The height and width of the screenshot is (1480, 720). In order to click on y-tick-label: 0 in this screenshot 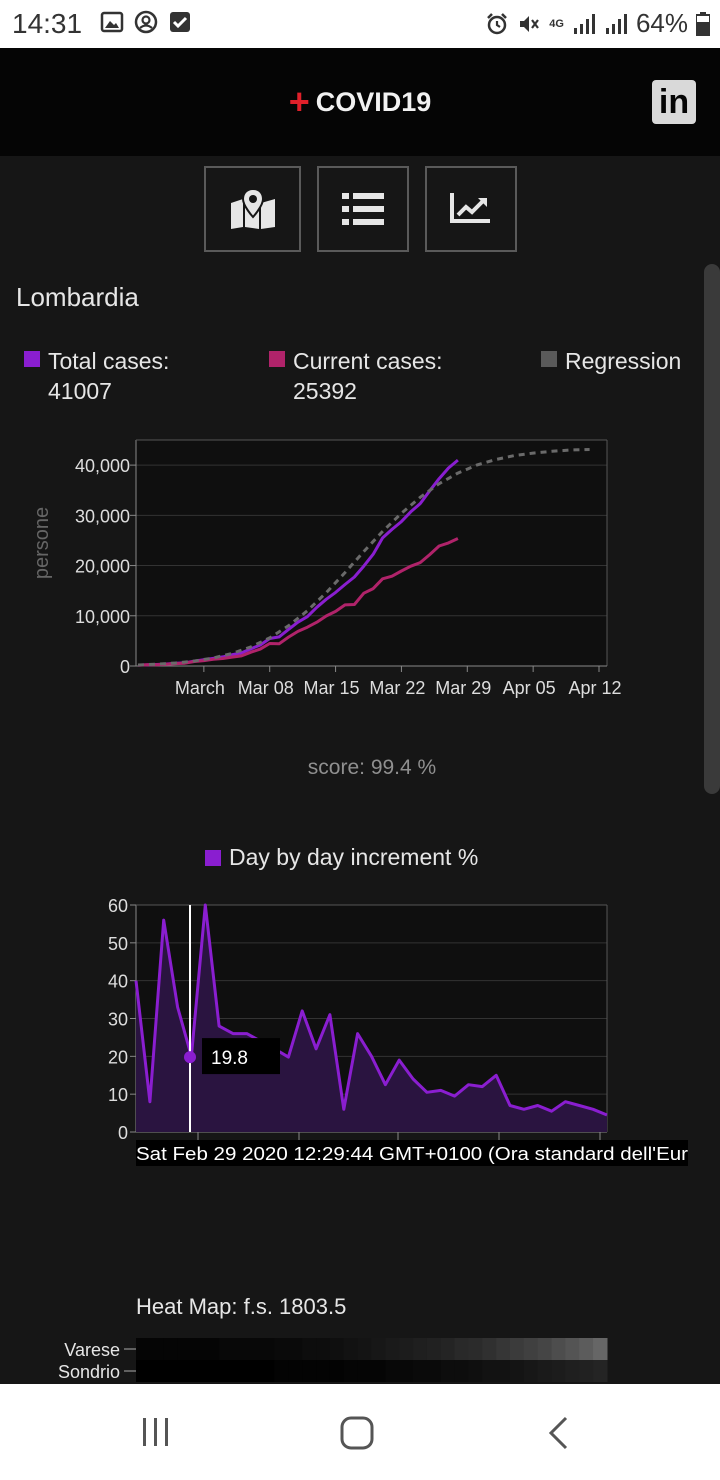, I will do `click(123, 1133)`.